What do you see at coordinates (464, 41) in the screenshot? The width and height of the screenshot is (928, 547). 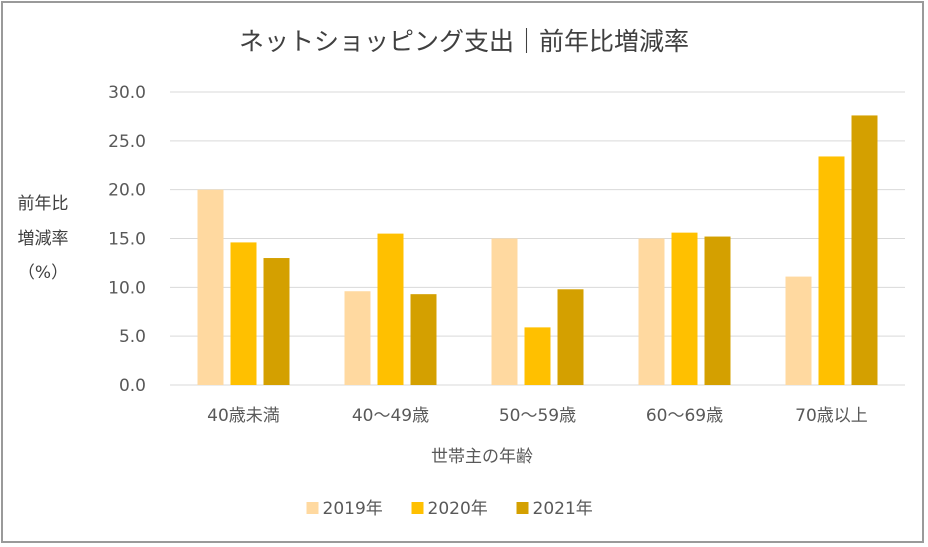 I see `chart-title: ネットショッピング支出｜前年比増減率` at bounding box center [464, 41].